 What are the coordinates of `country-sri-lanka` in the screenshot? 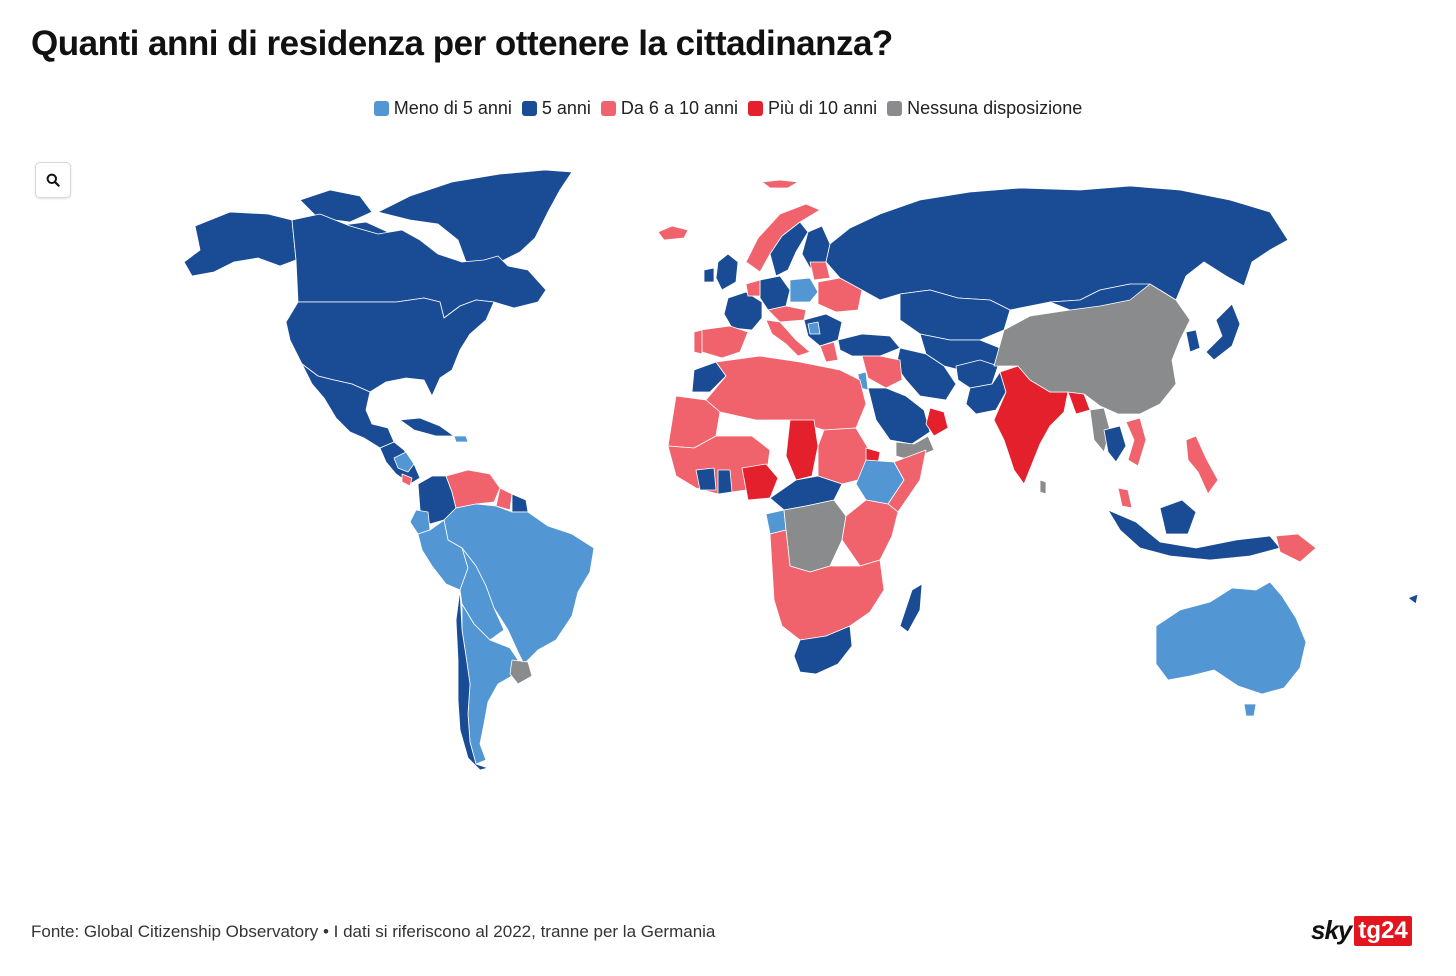 It's located at (1043, 487).